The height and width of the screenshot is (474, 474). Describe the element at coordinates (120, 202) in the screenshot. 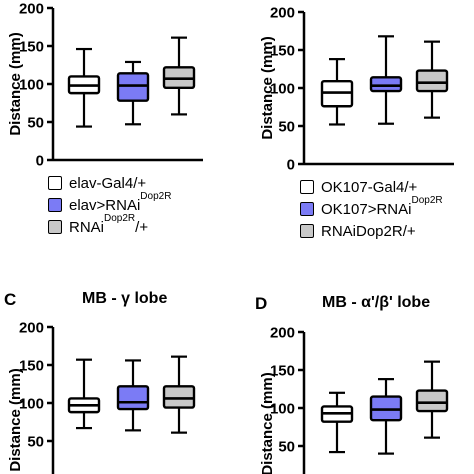

I see `legend-label: elav>RNAiDop2R` at that location.